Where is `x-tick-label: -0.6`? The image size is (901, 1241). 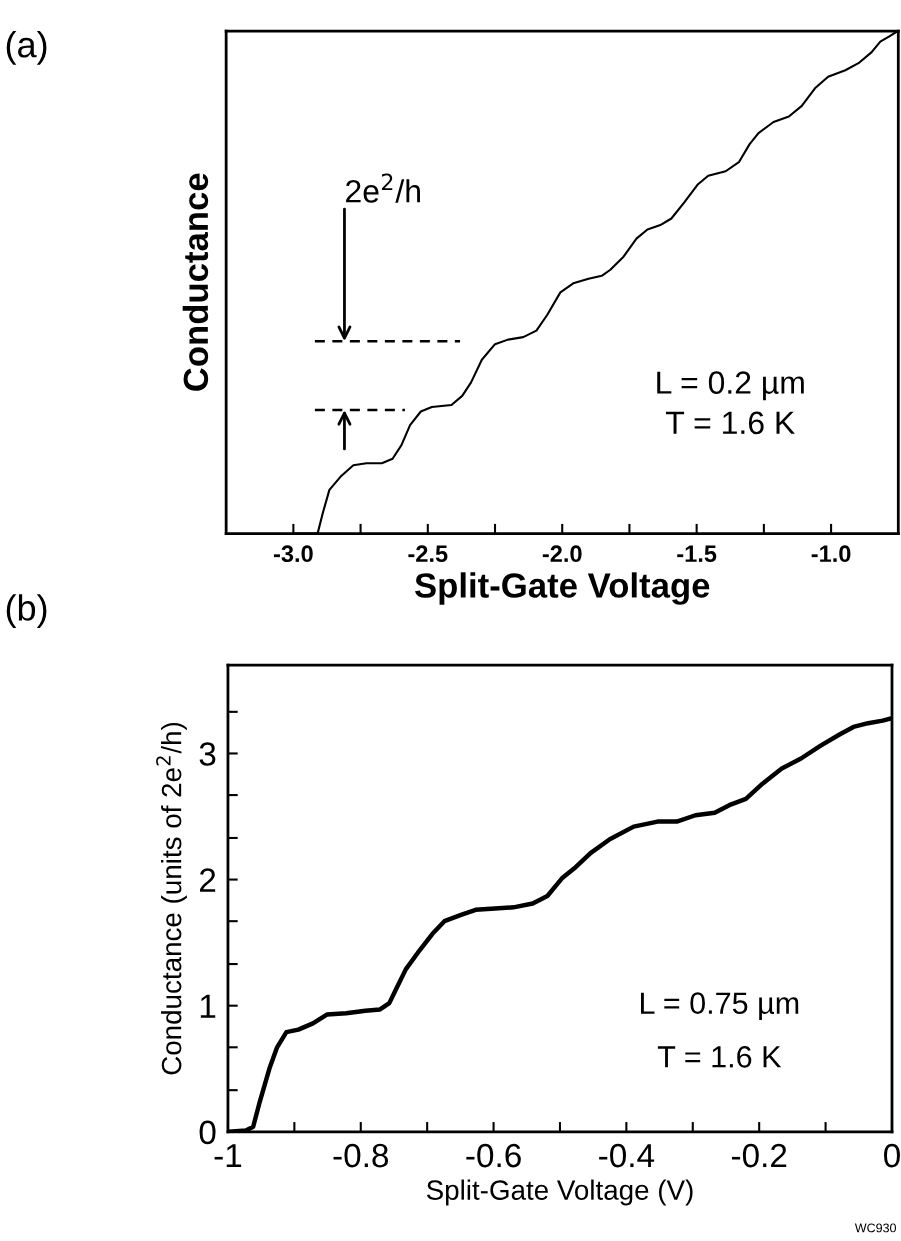 x-tick-label: -0.6 is located at coordinates (493, 1155).